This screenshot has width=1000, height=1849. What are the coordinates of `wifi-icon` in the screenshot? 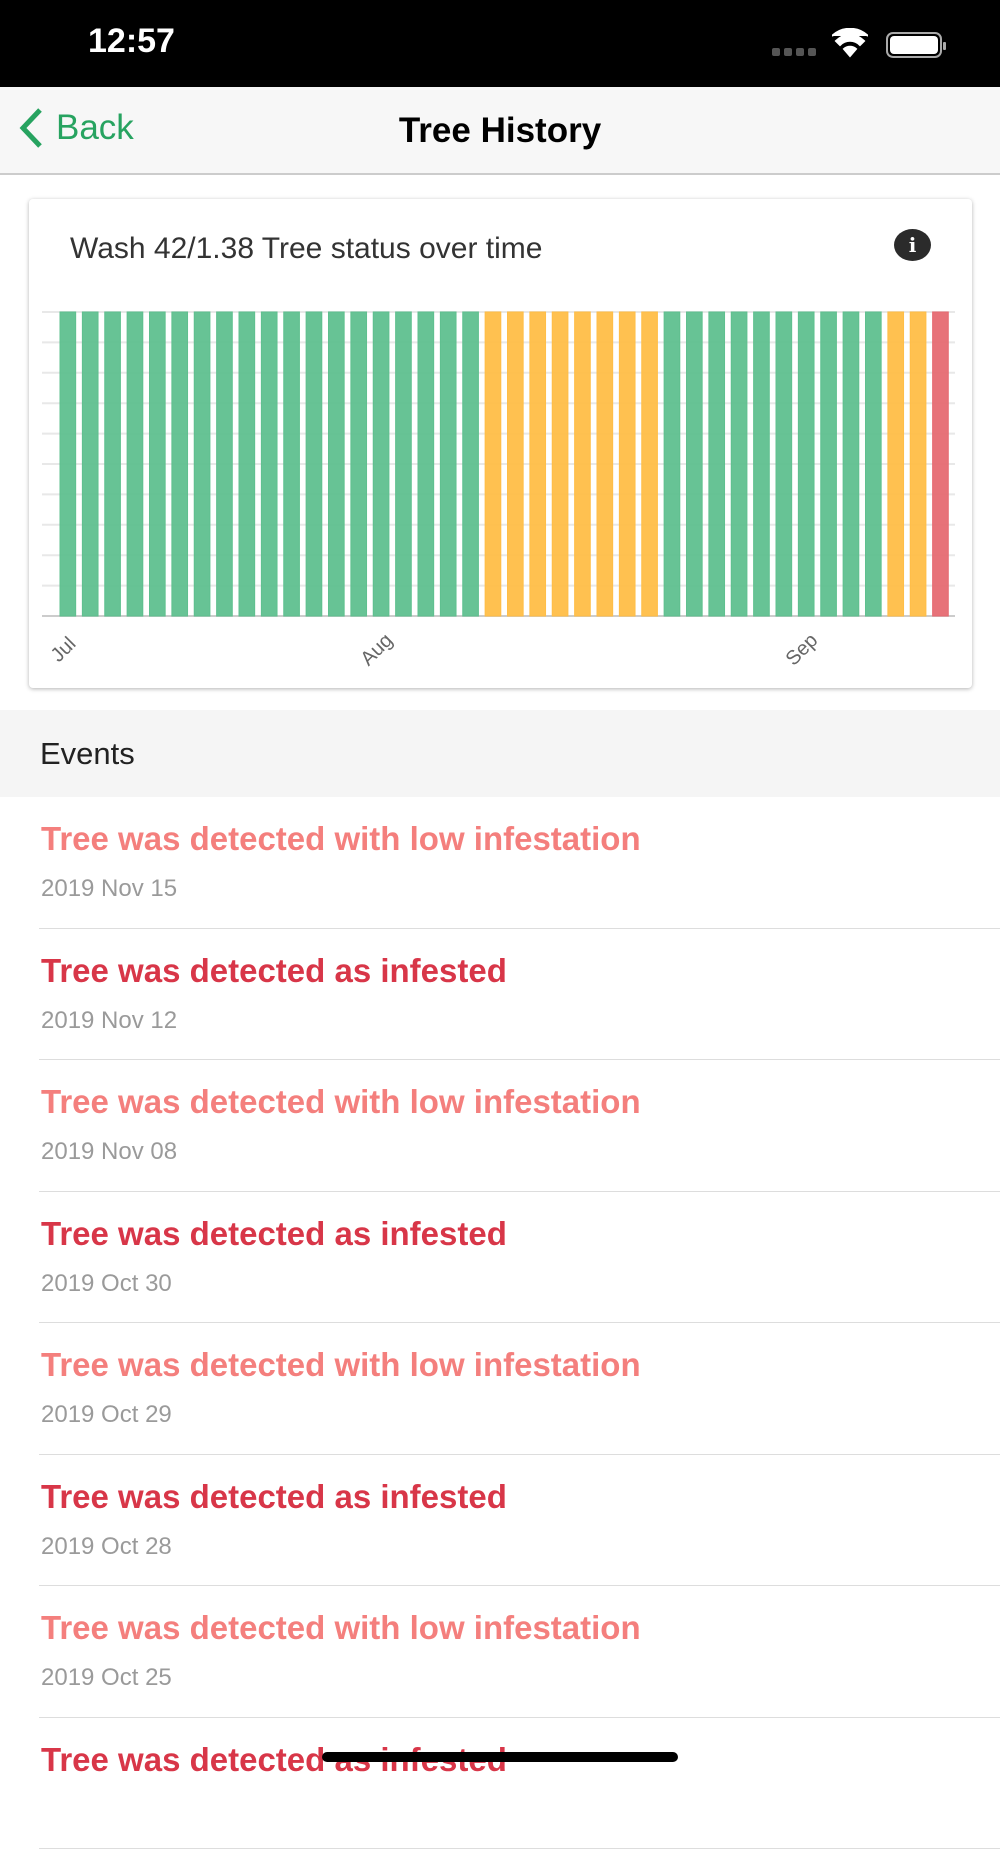 It's located at (850, 43).